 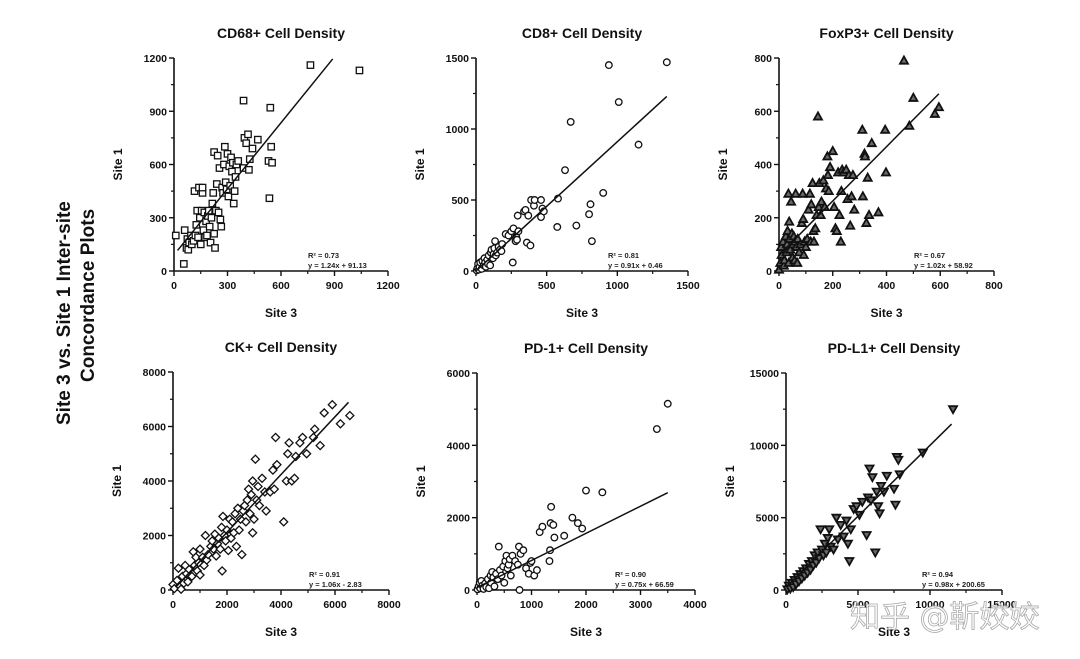 What do you see at coordinates (945, 617) in the screenshot?
I see `watermark-text: 知乎 @靳姣姣` at bounding box center [945, 617].